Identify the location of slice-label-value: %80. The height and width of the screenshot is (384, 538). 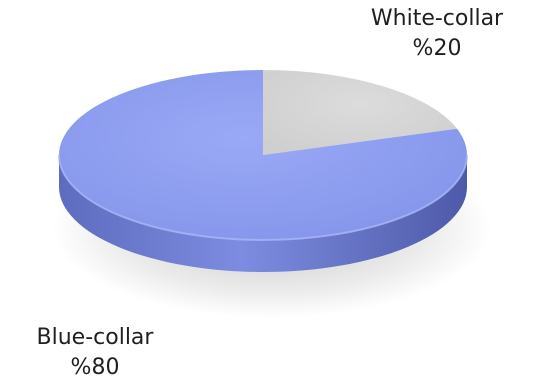
(95, 368).